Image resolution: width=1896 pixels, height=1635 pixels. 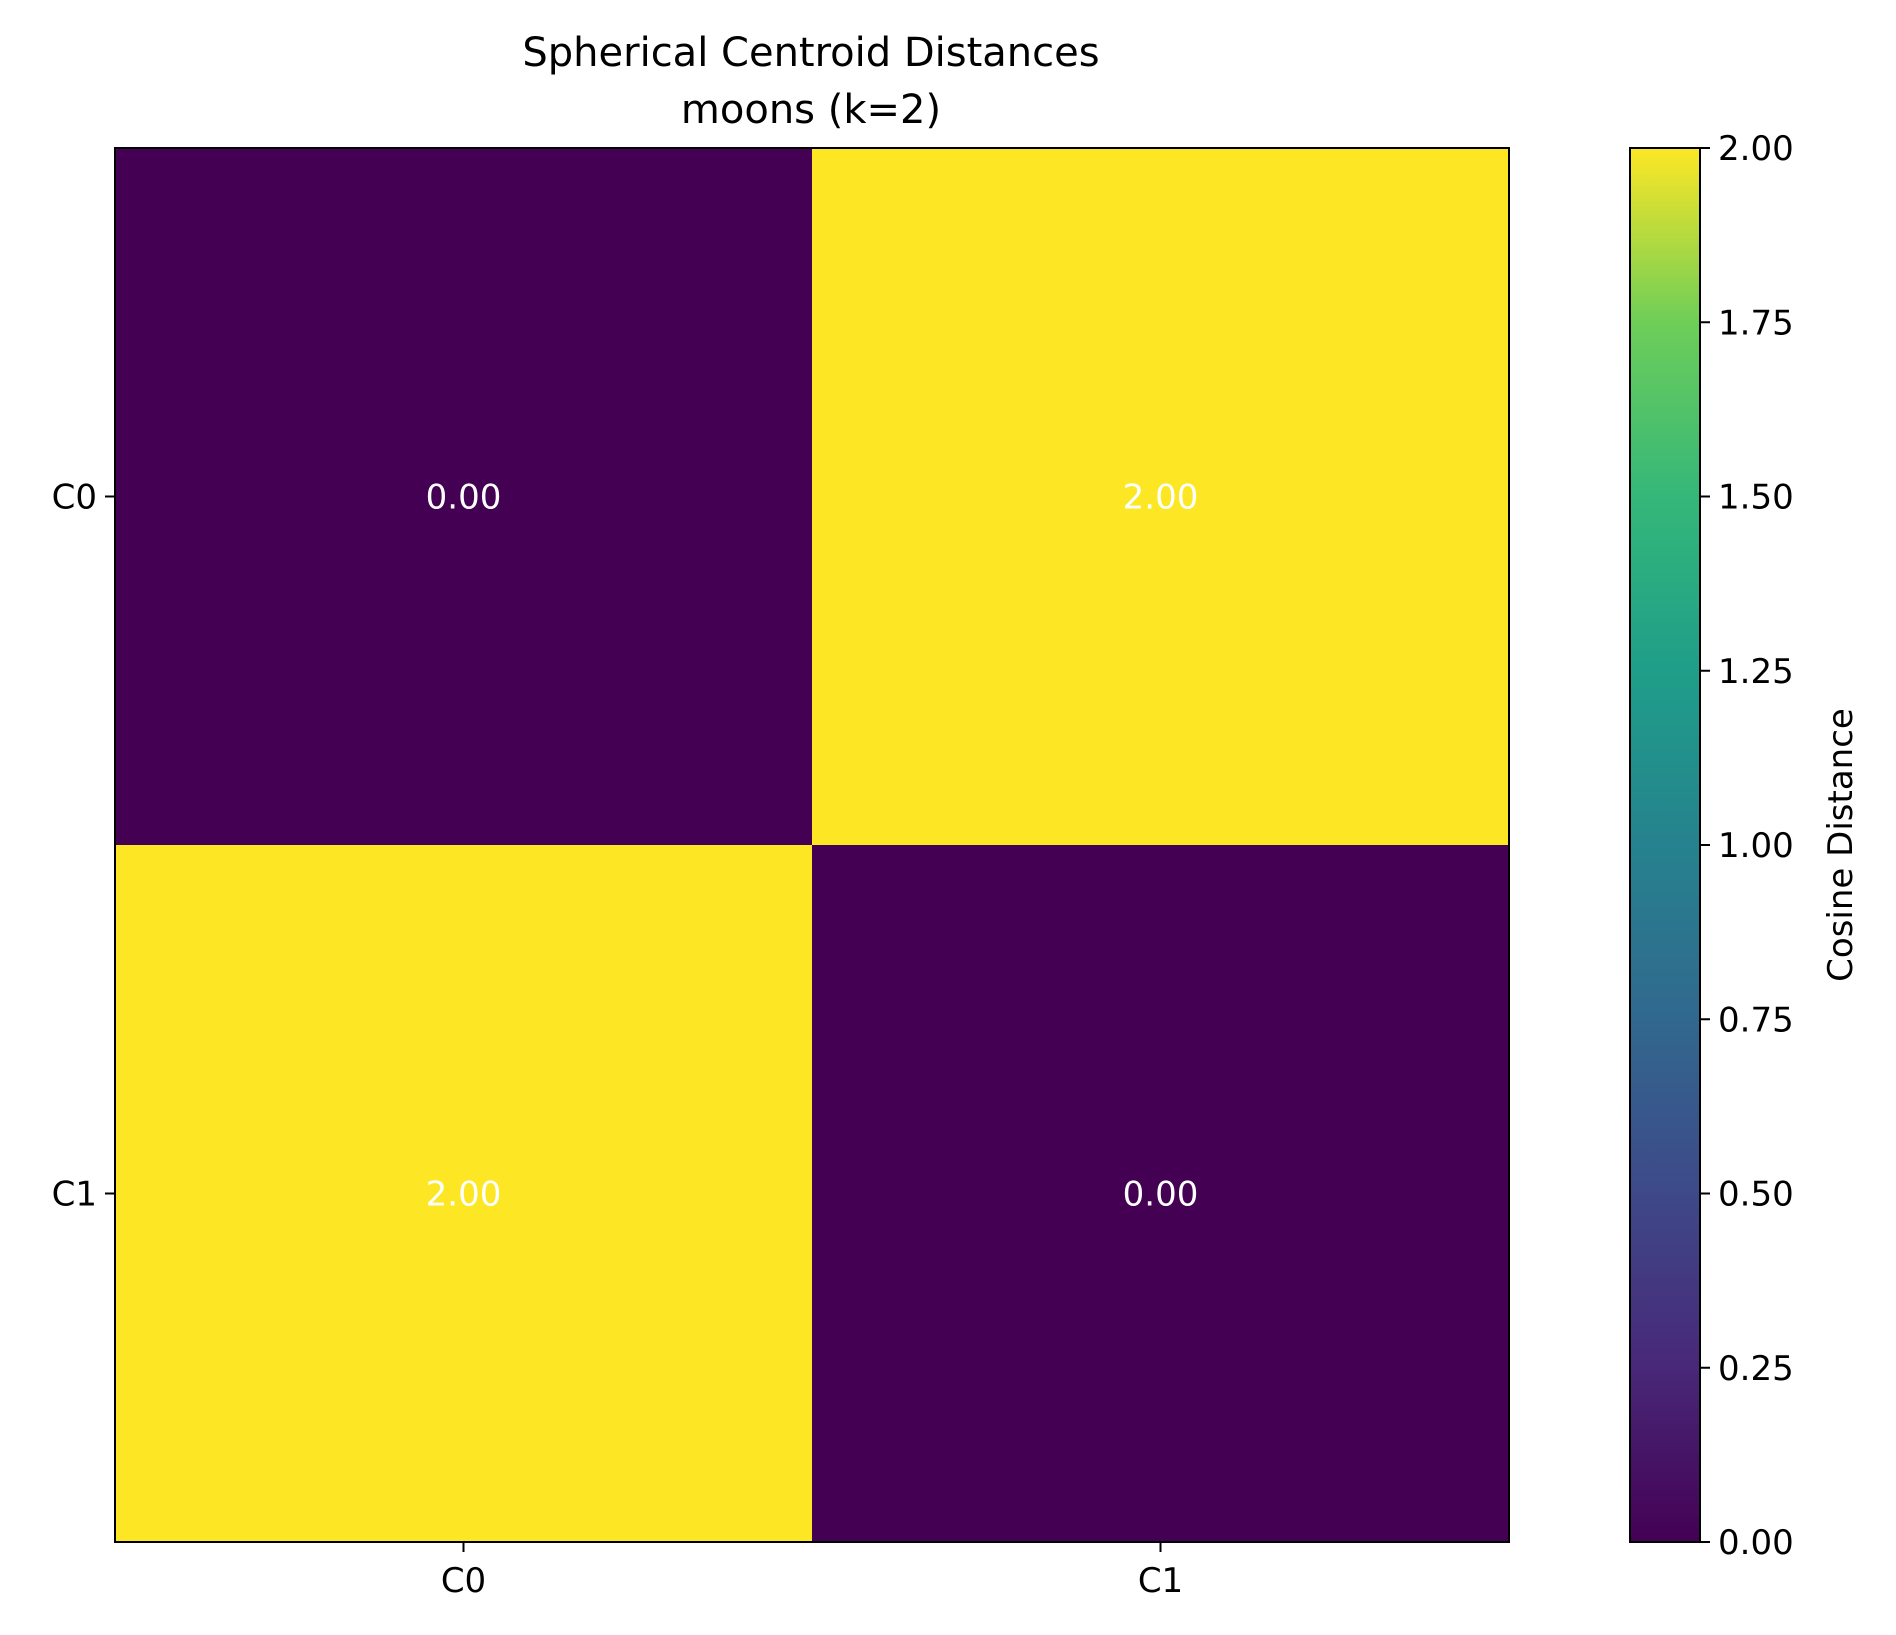 I want to click on chart-subtitle: moons (k=2), so click(x=811, y=110).